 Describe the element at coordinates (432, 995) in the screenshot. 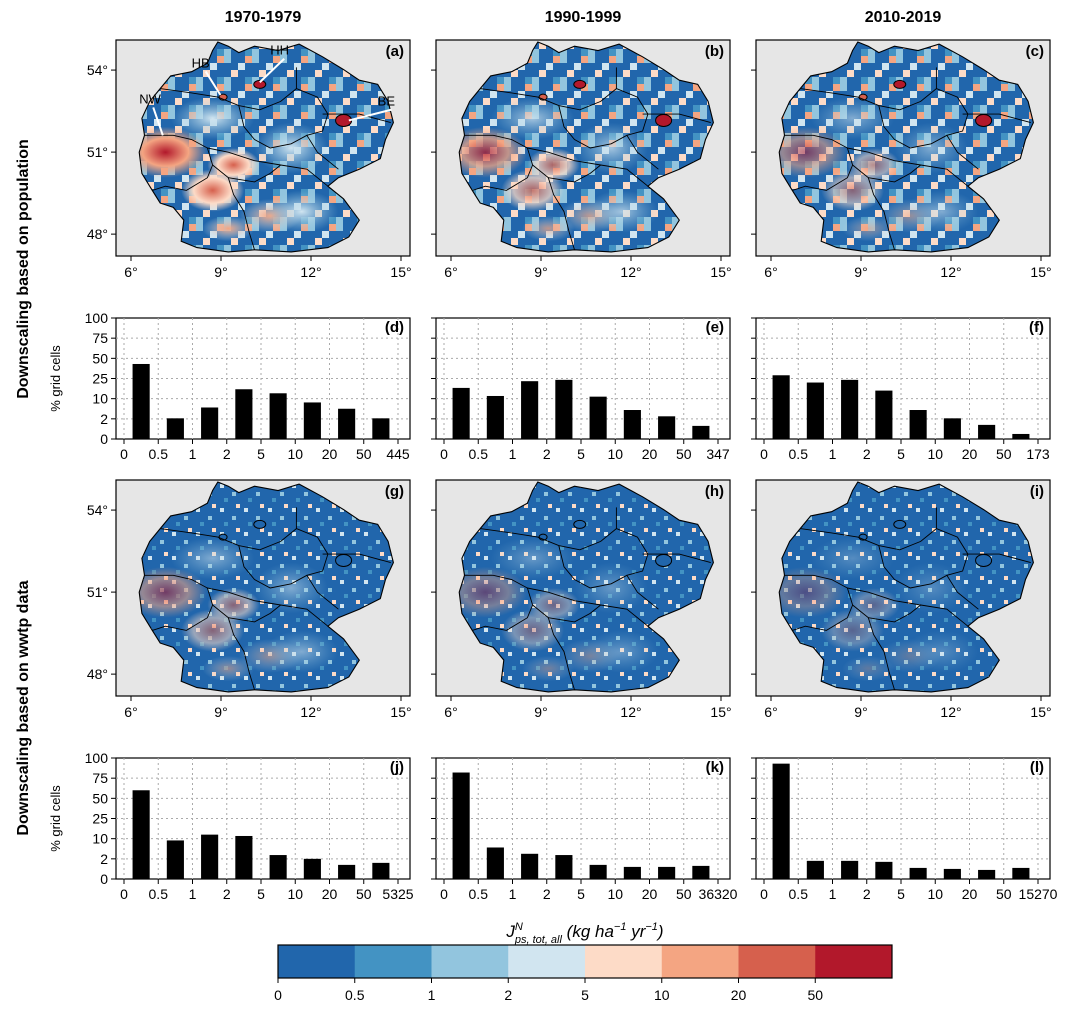

I see `colorbar-tick-label: 1` at that location.